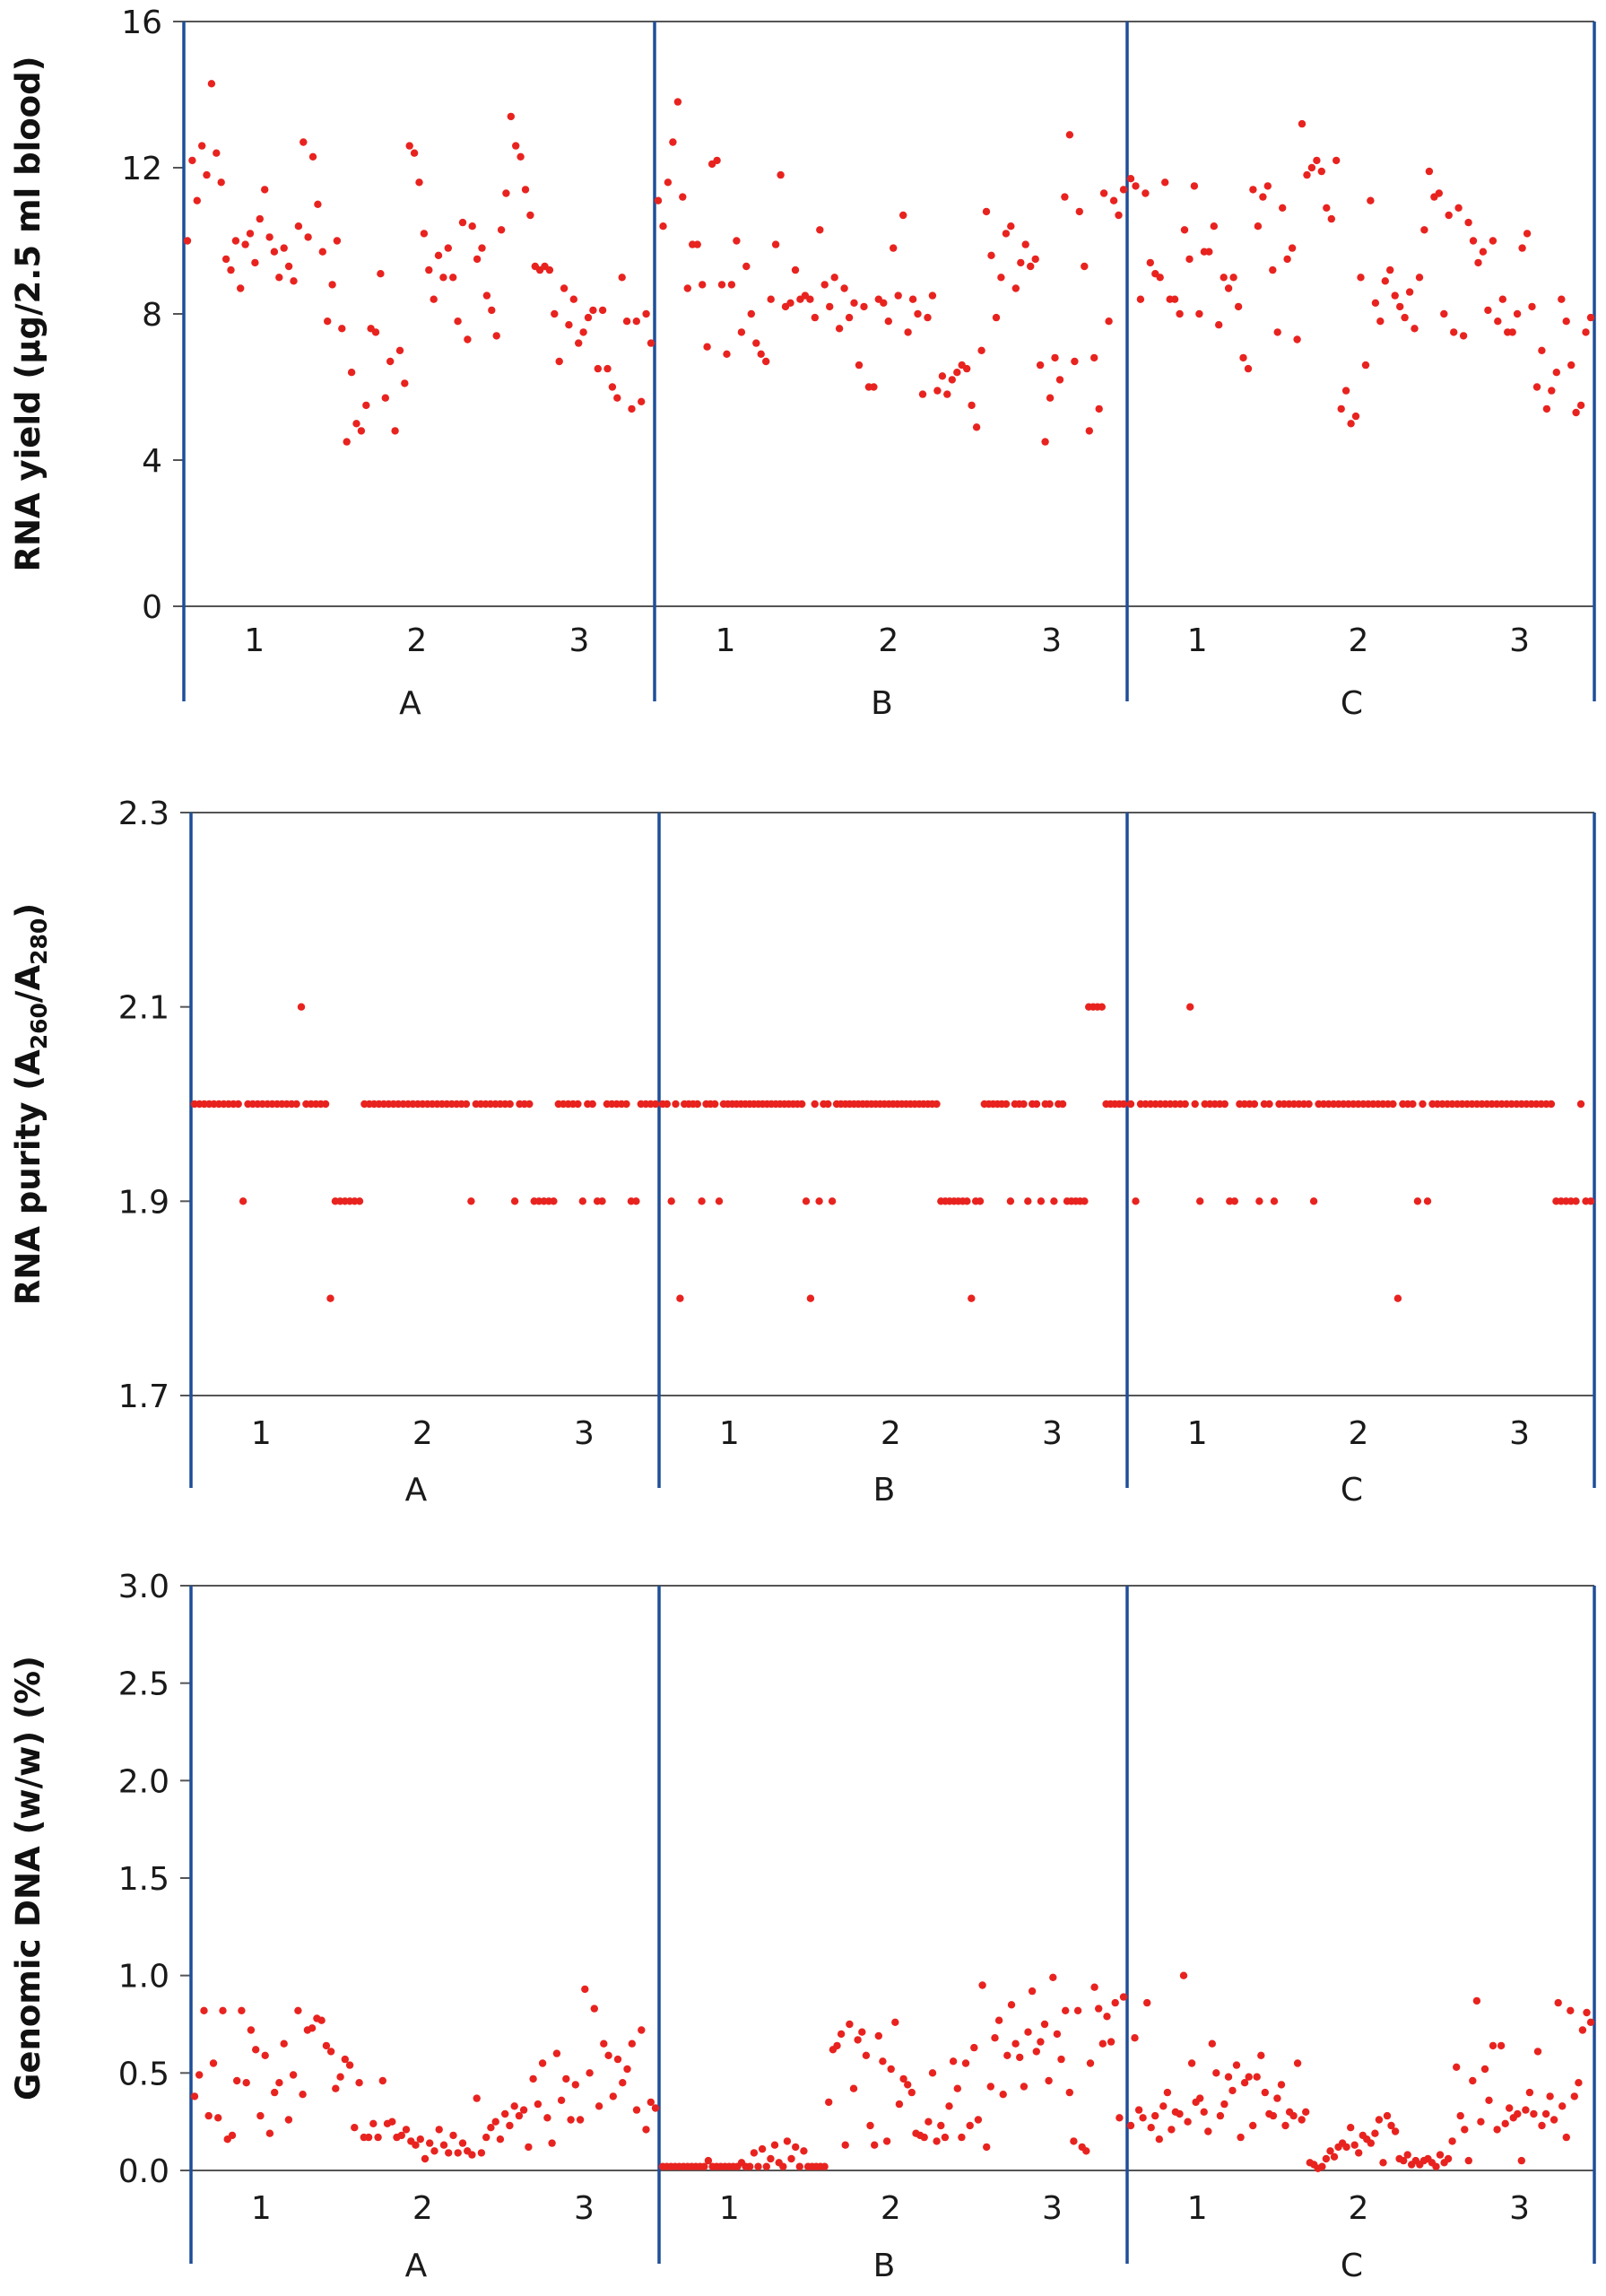 This screenshot has width=1606, height=2296. What do you see at coordinates (143, 1008) in the screenshot?
I see `y-tick-label: 2.1` at bounding box center [143, 1008].